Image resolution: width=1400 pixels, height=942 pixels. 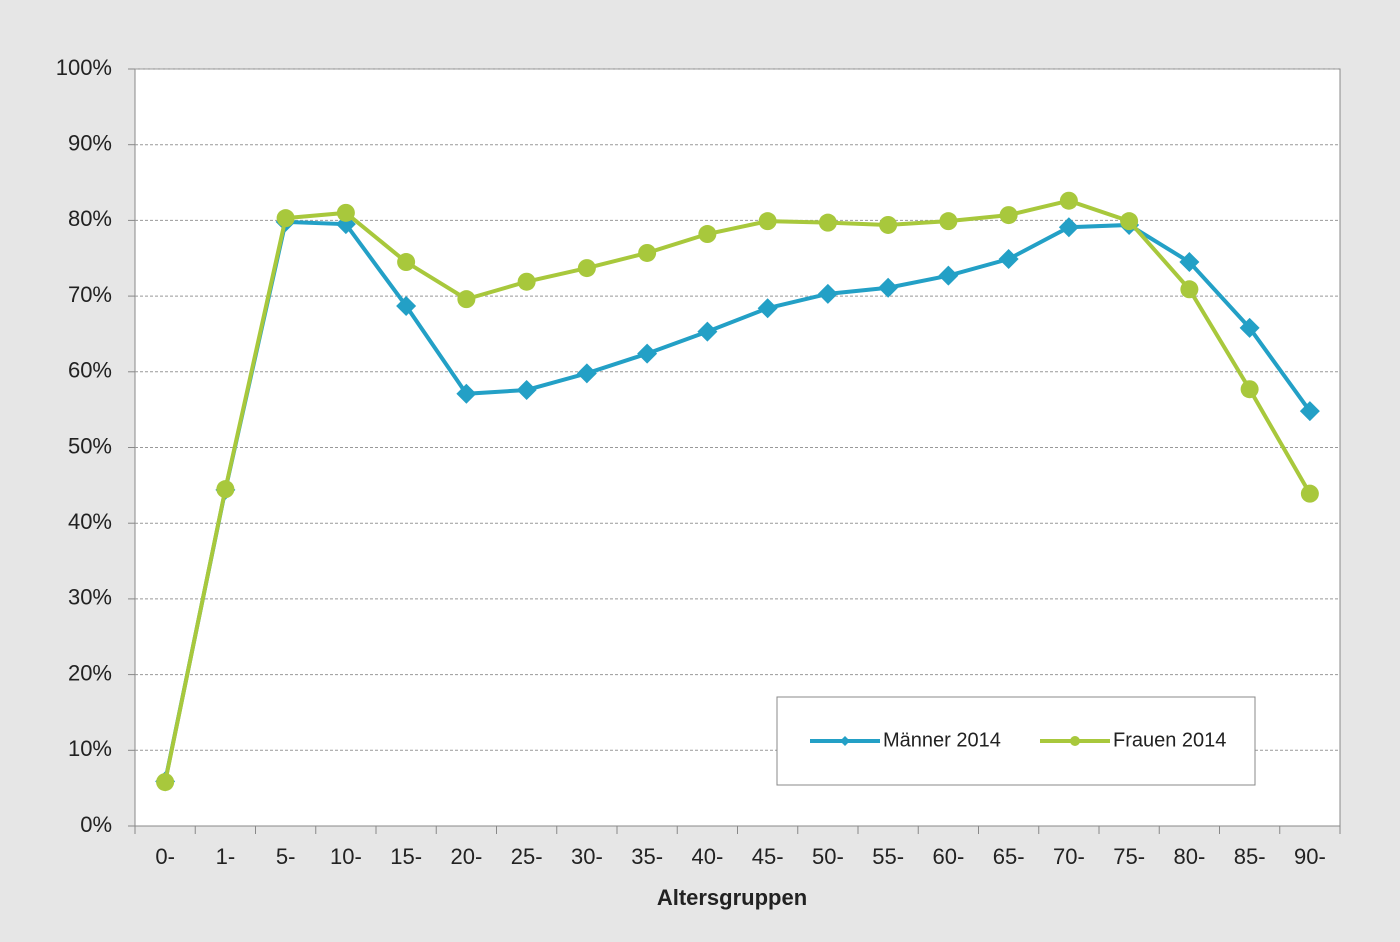 What do you see at coordinates (165, 856) in the screenshot?
I see `x-tick-label: 0-` at bounding box center [165, 856].